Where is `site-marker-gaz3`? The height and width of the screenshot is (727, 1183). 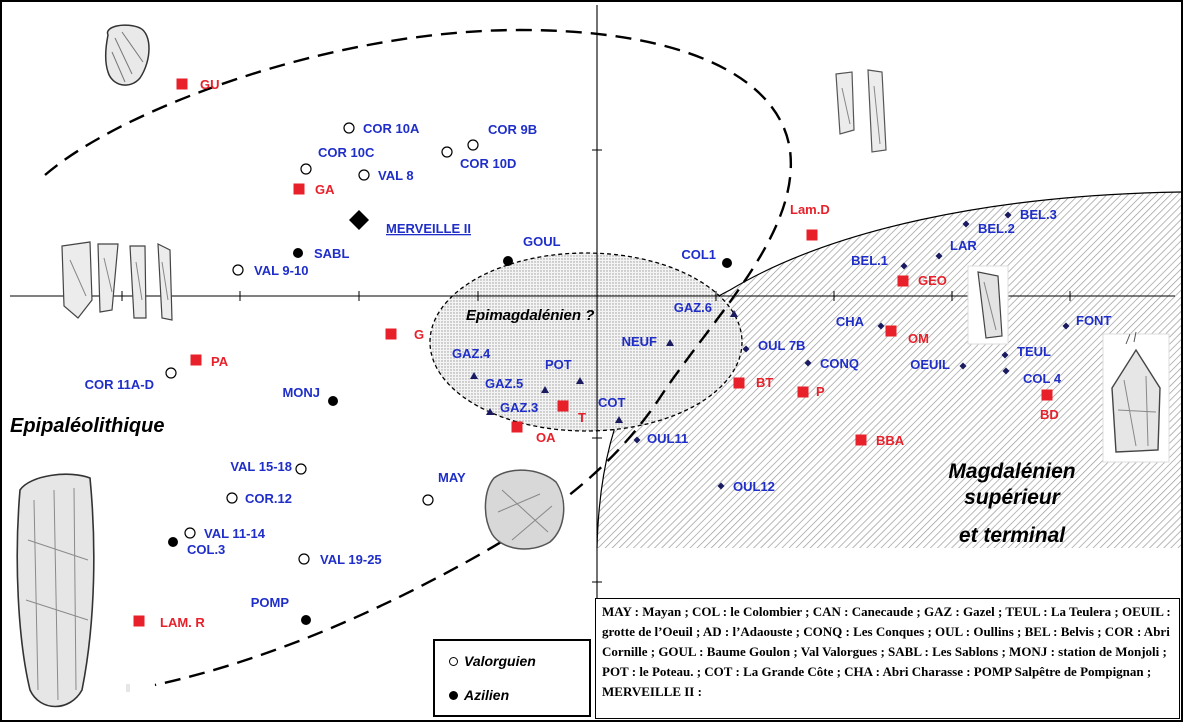 site-marker-gaz3 is located at coordinates (490, 411).